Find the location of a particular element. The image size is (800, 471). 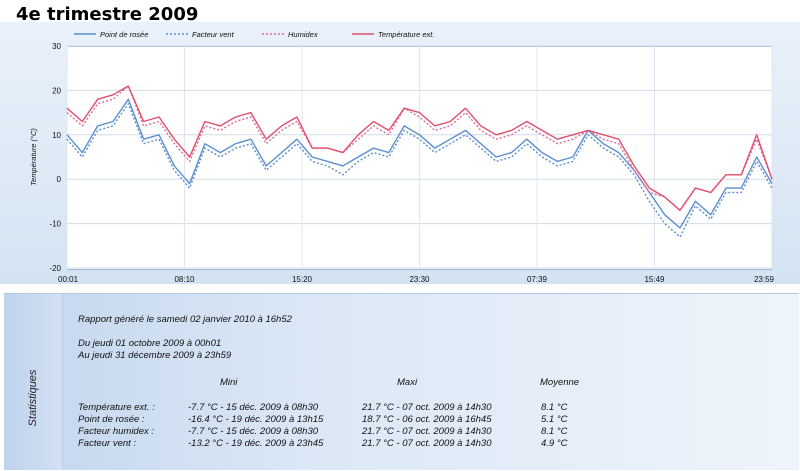

x-tick-time: 15:49 is located at coordinates (654, 279).